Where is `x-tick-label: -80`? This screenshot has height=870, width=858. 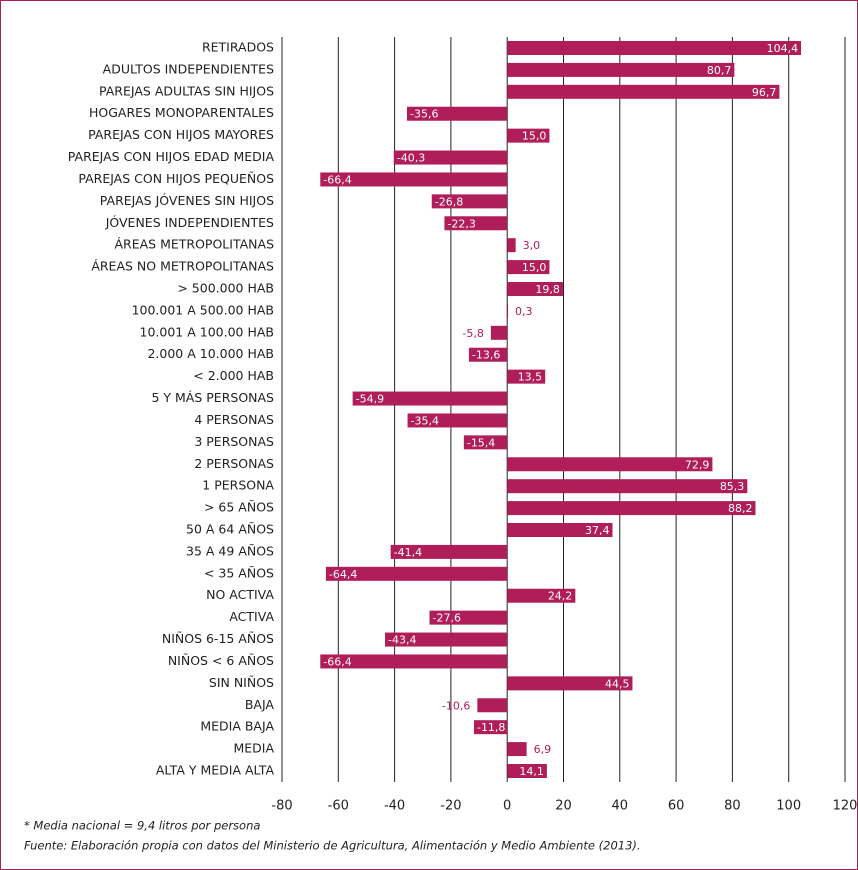
x-tick-label: -80 is located at coordinates (281, 806).